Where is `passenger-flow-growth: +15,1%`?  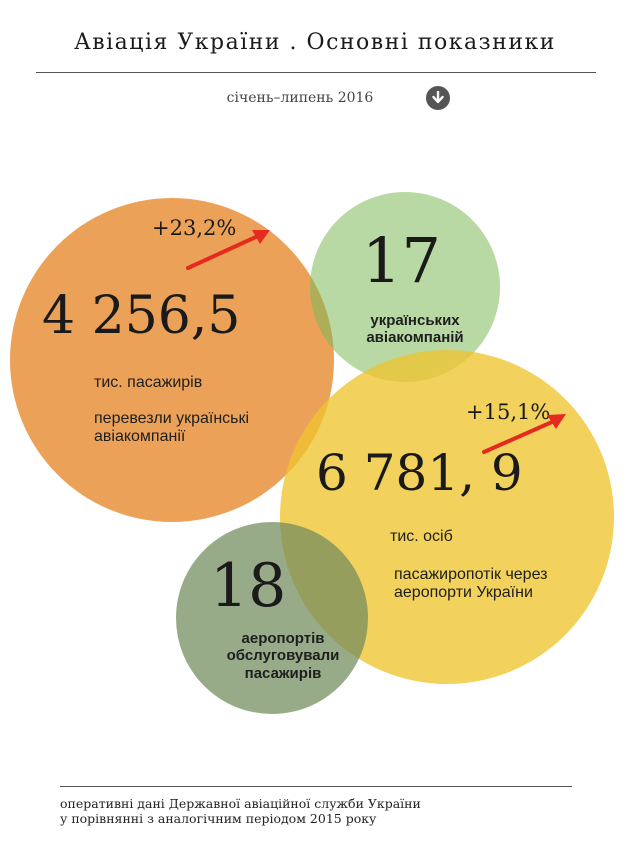 passenger-flow-growth: +15,1% is located at coordinates (508, 412).